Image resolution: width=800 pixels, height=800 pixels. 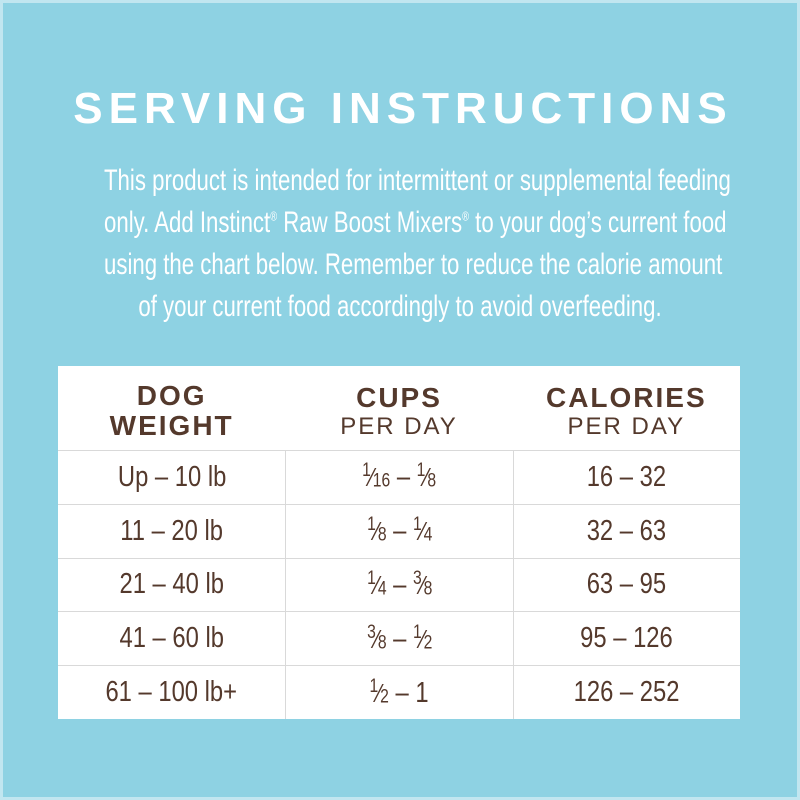 What do you see at coordinates (376, 476) in the screenshot?
I see `fraction: 1⁄16` at bounding box center [376, 476].